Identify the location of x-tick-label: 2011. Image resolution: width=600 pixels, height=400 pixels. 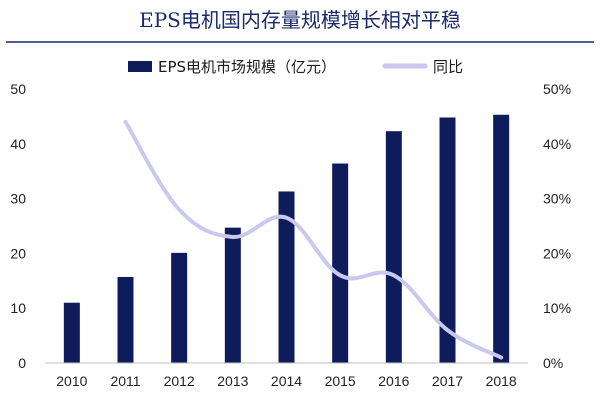
(125, 381).